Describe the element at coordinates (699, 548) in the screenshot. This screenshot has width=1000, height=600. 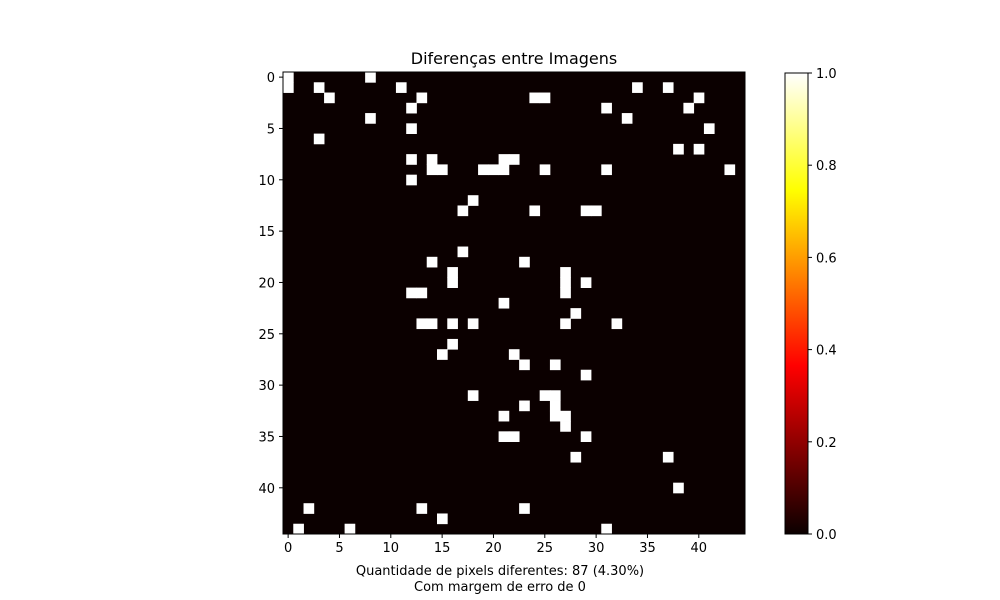
I see `x-tick-label: 40` at that location.